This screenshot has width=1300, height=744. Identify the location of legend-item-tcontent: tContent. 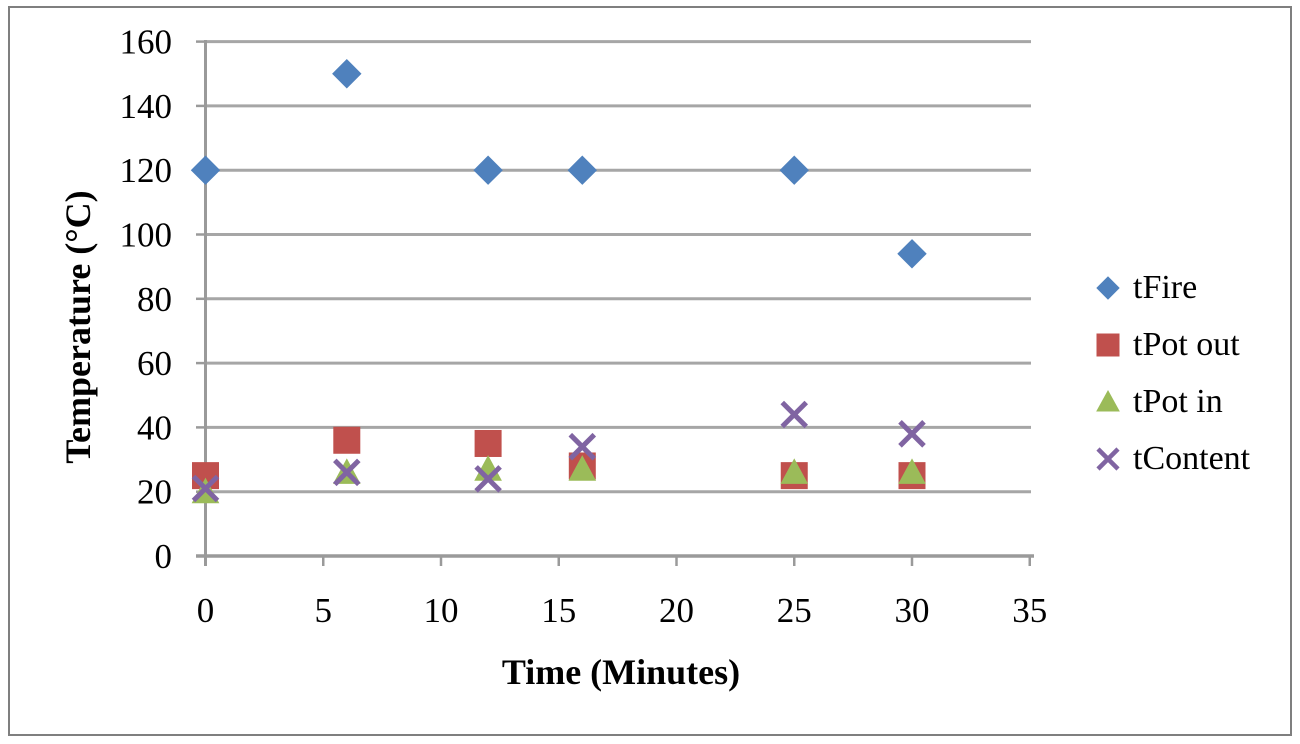
(1172, 458).